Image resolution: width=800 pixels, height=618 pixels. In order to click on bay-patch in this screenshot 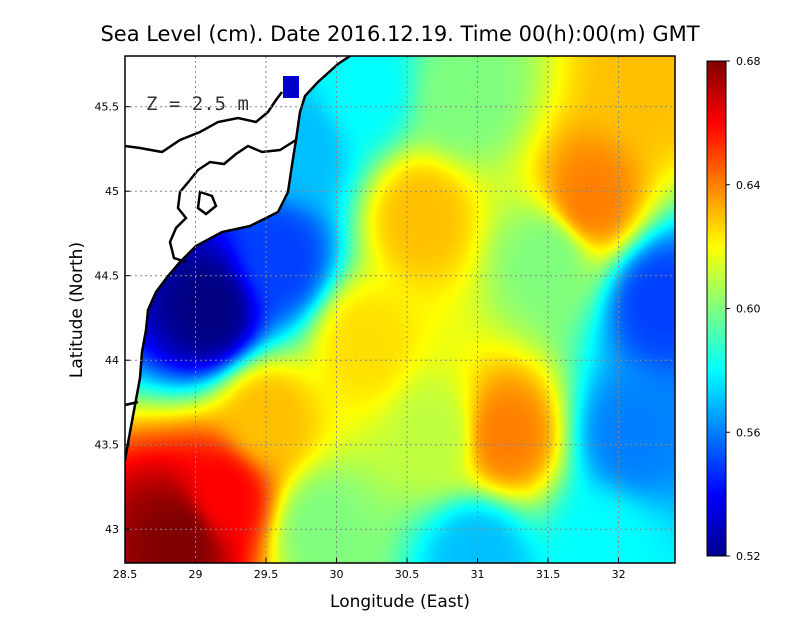, I will do `click(291, 87)`.